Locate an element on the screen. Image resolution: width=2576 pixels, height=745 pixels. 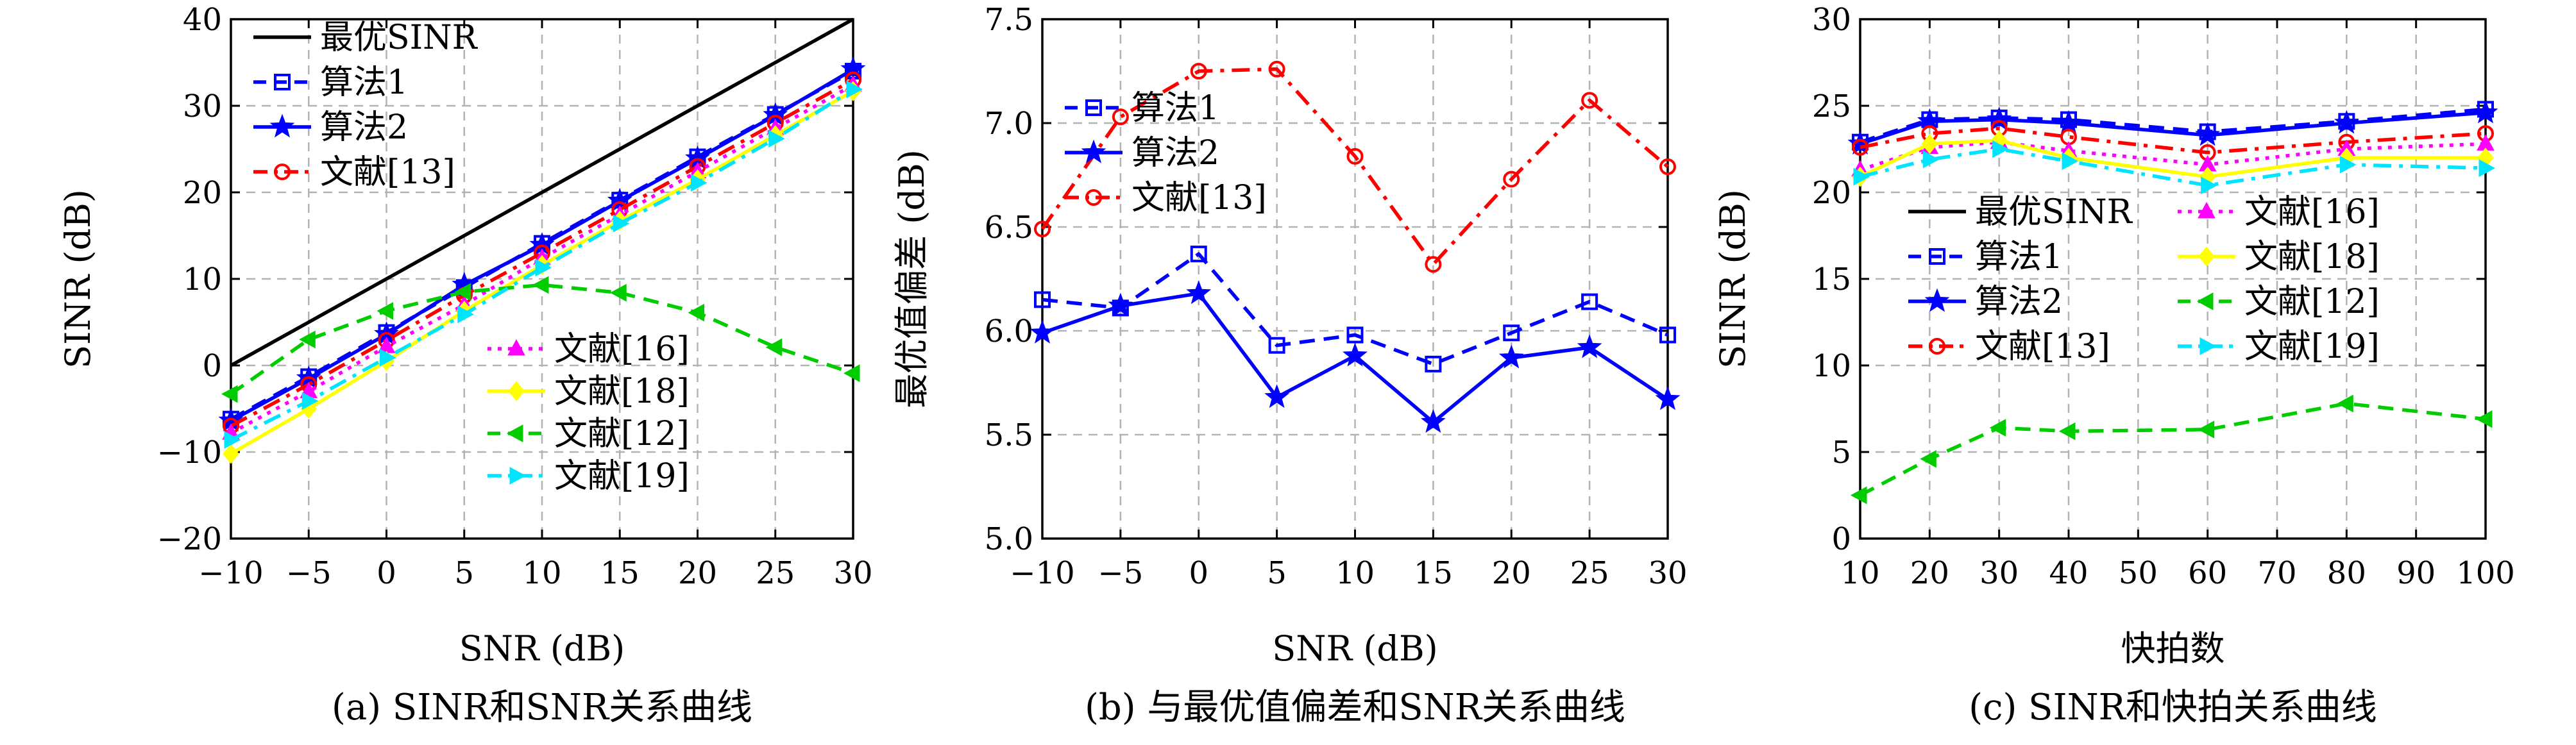
x-tick-label: −10 is located at coordinates (230, 573).